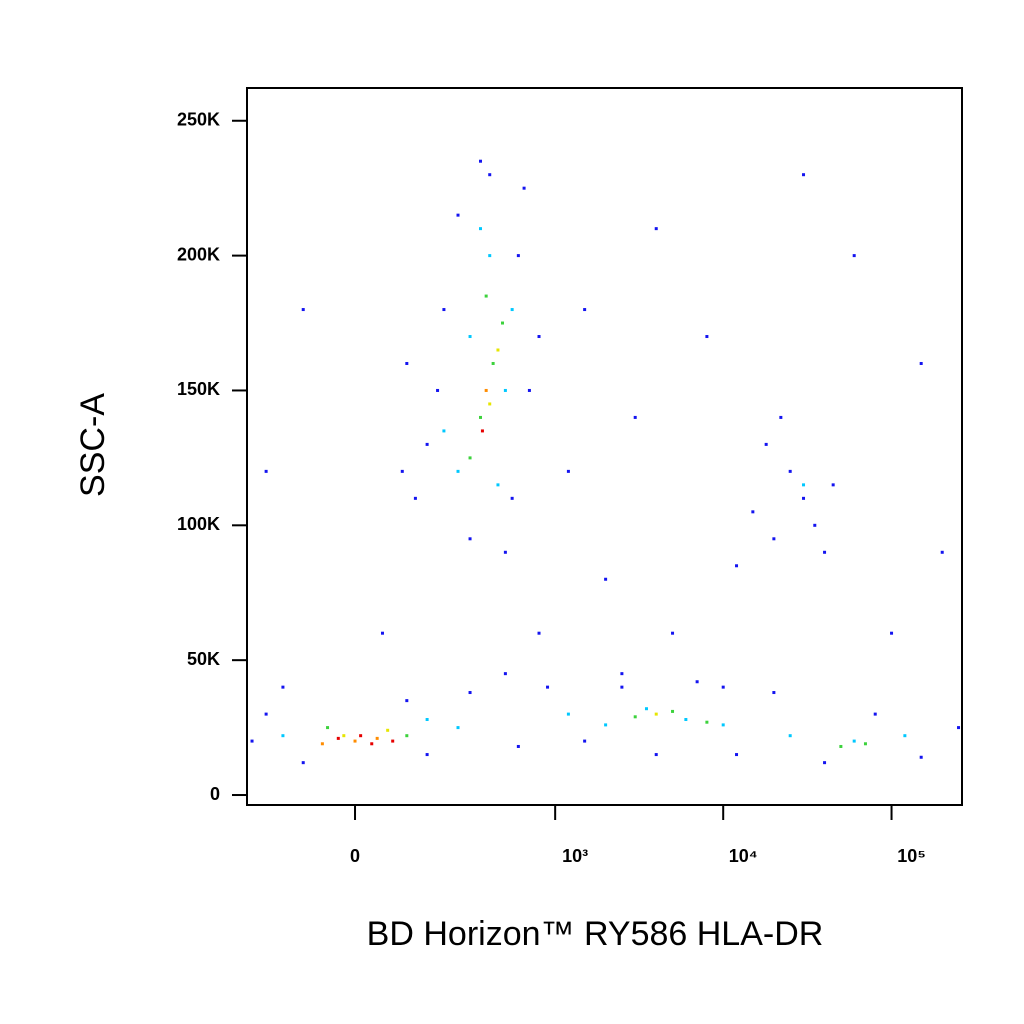  What do you see at coordinates (198, 524) in the screenshot?
I see `y-tick-label: 100K` at bounding box center [198, 524].